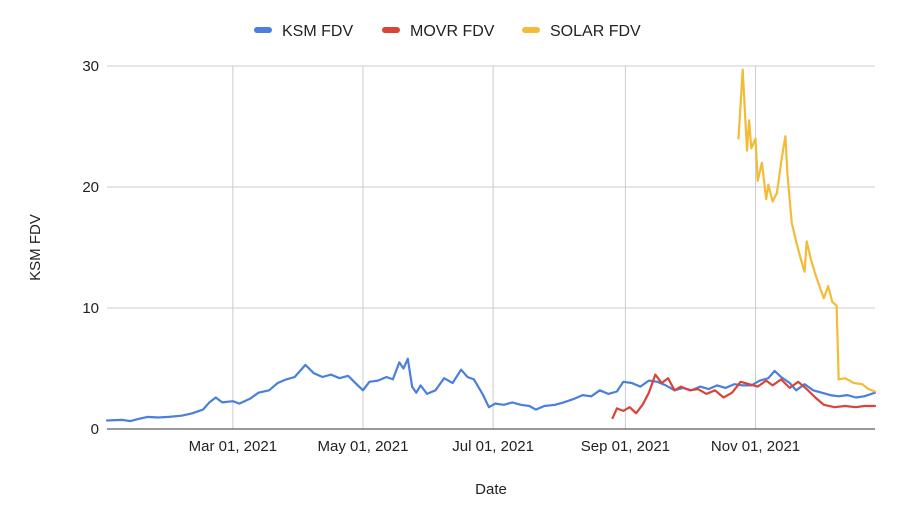 This screenshot has width=900, height=516. I want to click on y-tick-label-0: 0, so click(95, 429).